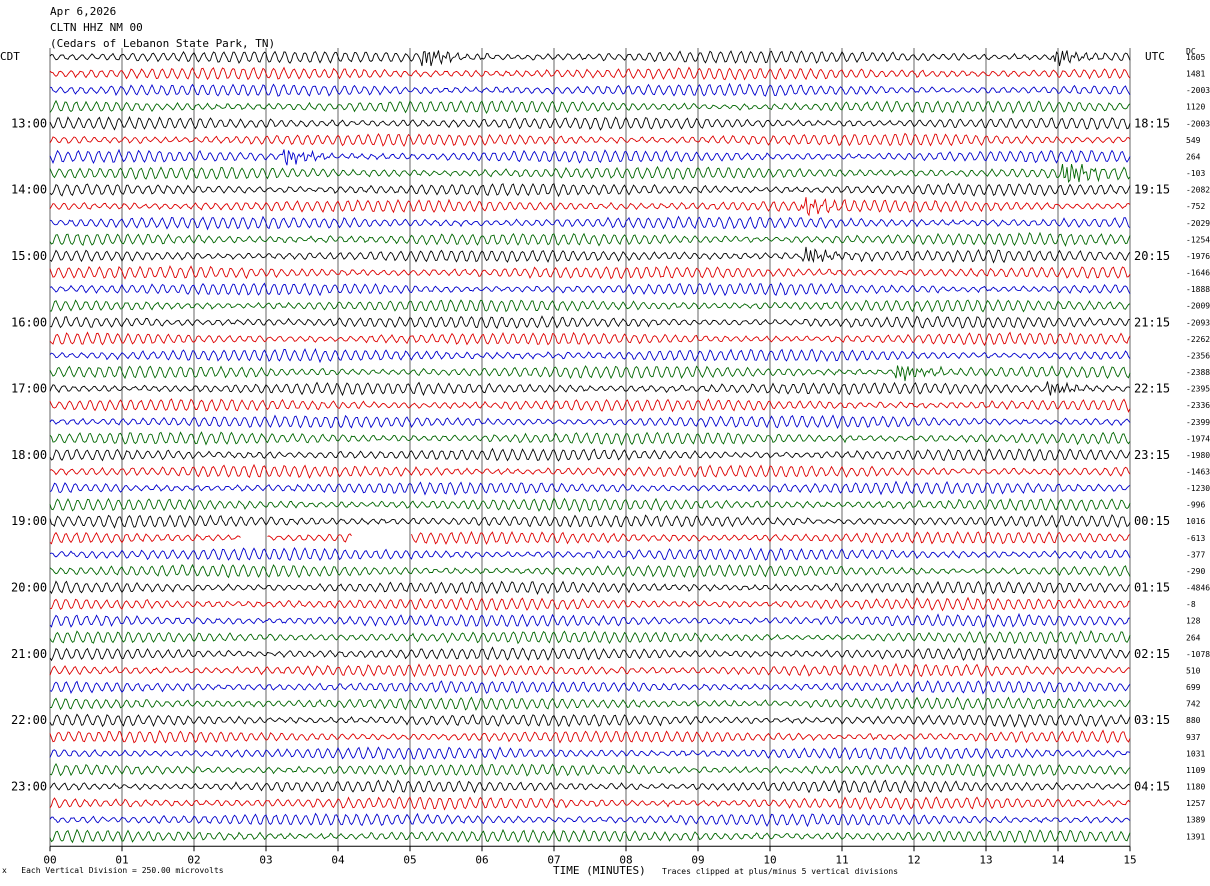 This screenshot has width=1210, height=886. I want to click on dc-offset-label: -2029, so click(1198, 223).